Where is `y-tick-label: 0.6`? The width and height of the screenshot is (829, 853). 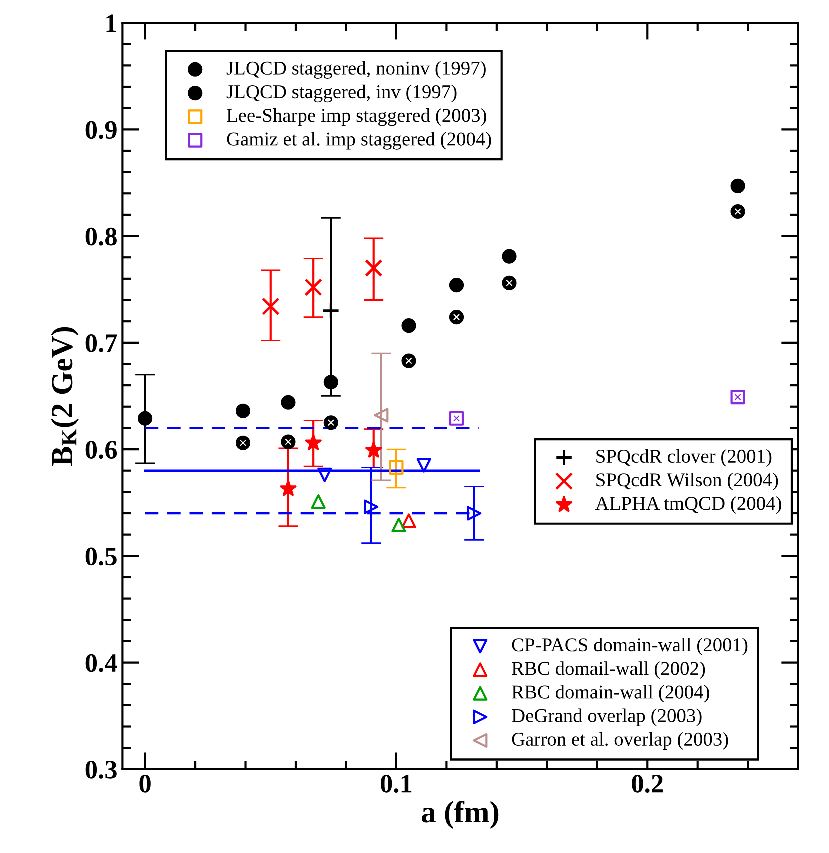 y-tick-label: 0.6 is located at coordinates (102, 450).